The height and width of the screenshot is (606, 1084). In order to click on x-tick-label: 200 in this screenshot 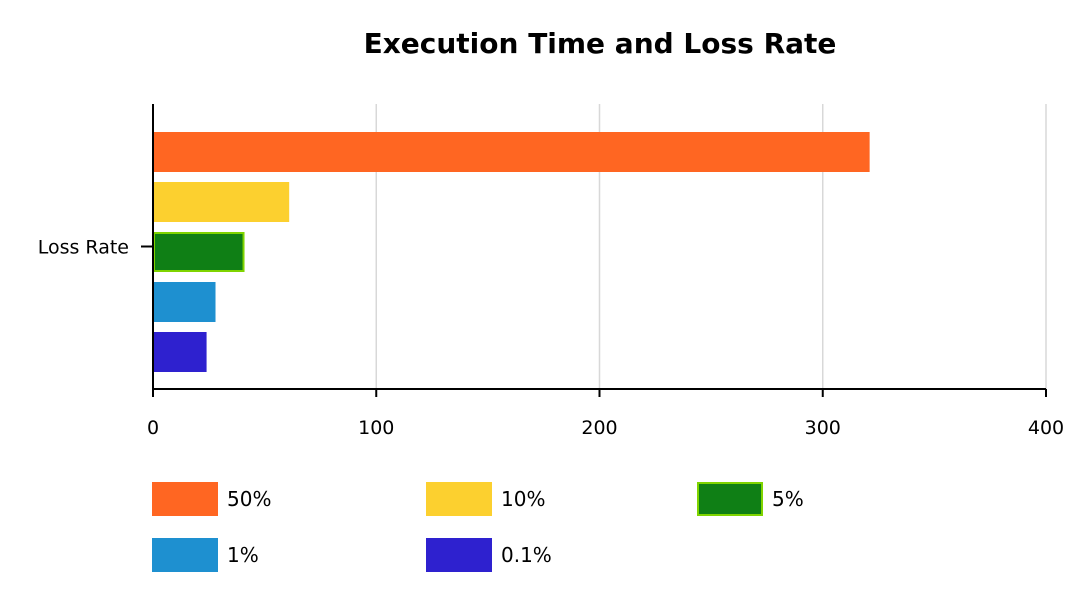, I will do `click(599, 428)`.